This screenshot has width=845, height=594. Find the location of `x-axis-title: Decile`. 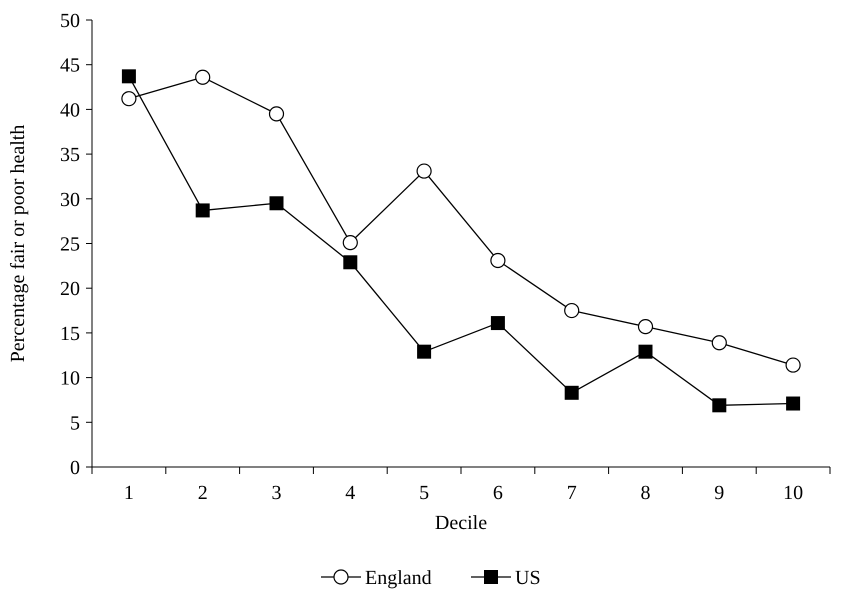

x-axis-title: Decile is located at coordinates (461, 523).